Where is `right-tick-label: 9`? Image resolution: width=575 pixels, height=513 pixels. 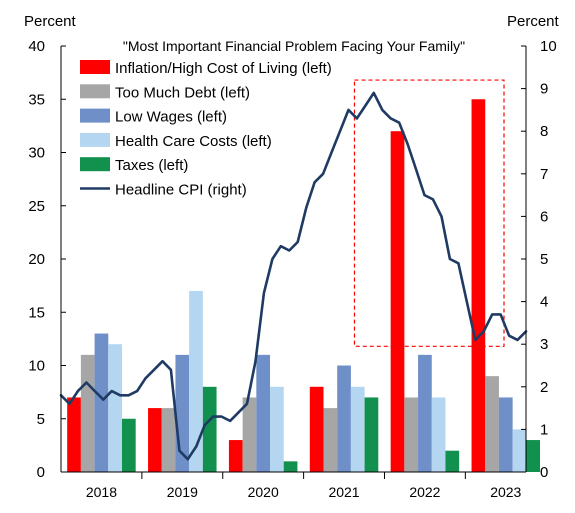 right-tick-label: 9 is located at coordinates (544, 89).